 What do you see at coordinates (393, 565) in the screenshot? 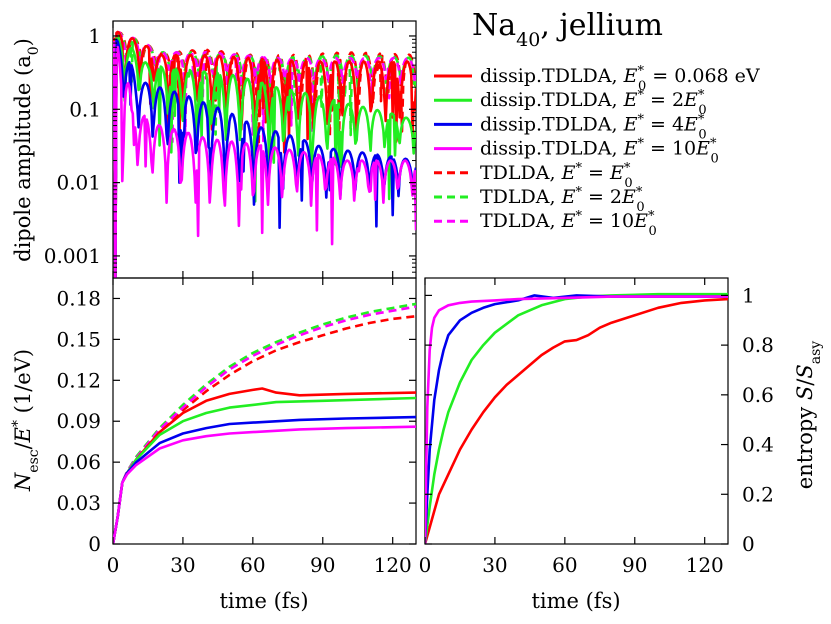
I see `nesc-xtick-label: 120` at bounding box center [393, 565].